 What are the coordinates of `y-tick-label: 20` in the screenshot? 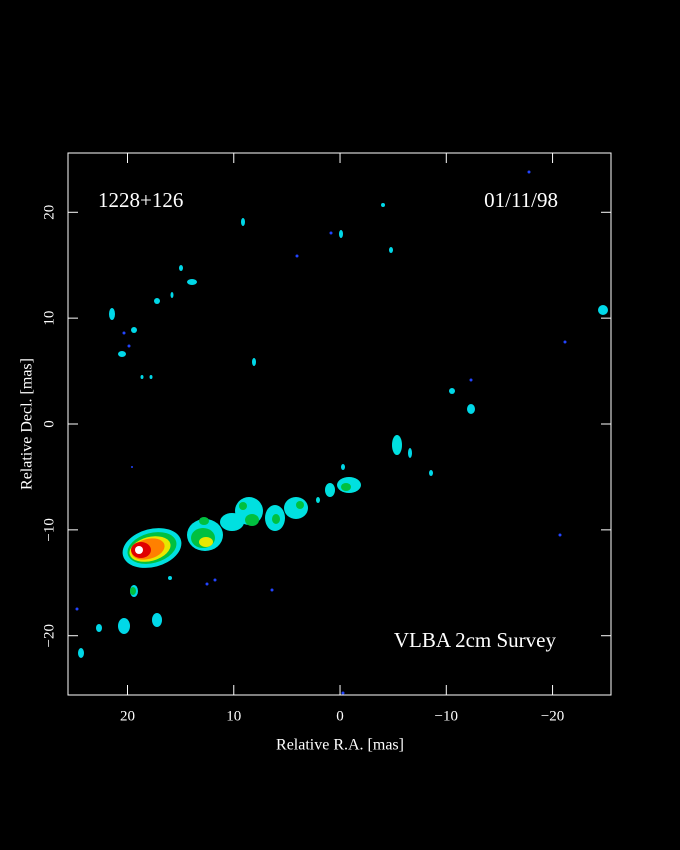 It's located at (49, 212).